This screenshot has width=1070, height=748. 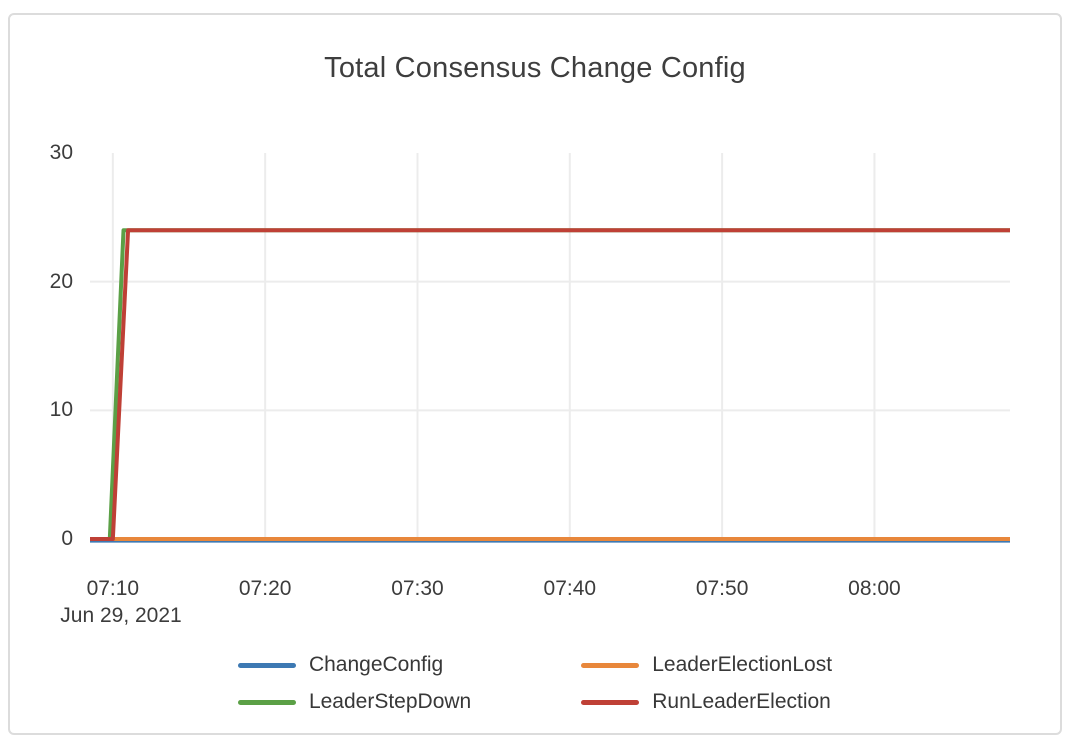 What do you see at coordinates (417, 588) in the screenshot?
I see `x-tick-label: 07:30` at bounding box center [417, 588].